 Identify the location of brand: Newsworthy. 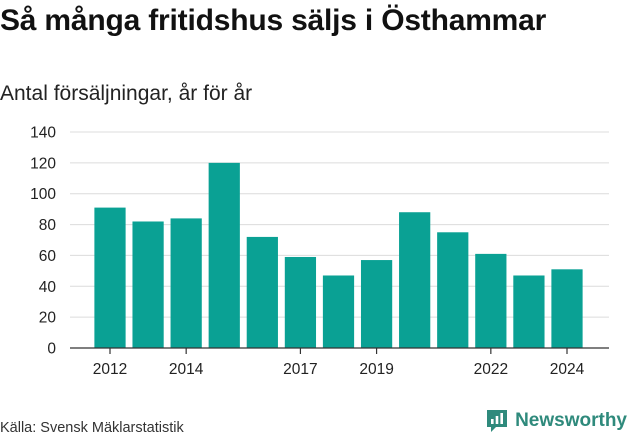
(556, 421).